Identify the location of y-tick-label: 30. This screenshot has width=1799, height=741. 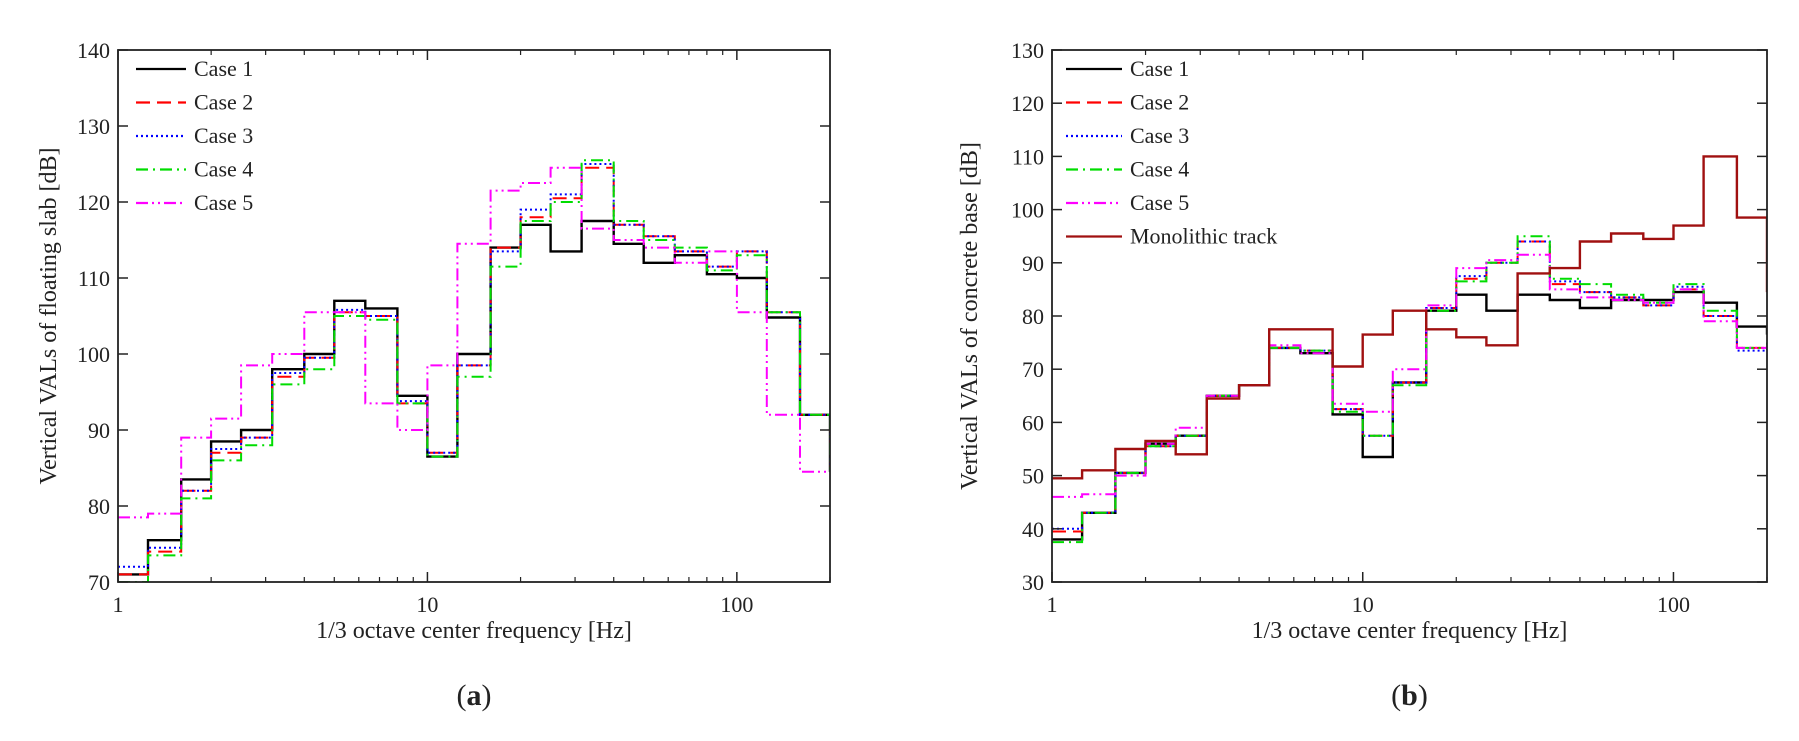
(1033, 582).